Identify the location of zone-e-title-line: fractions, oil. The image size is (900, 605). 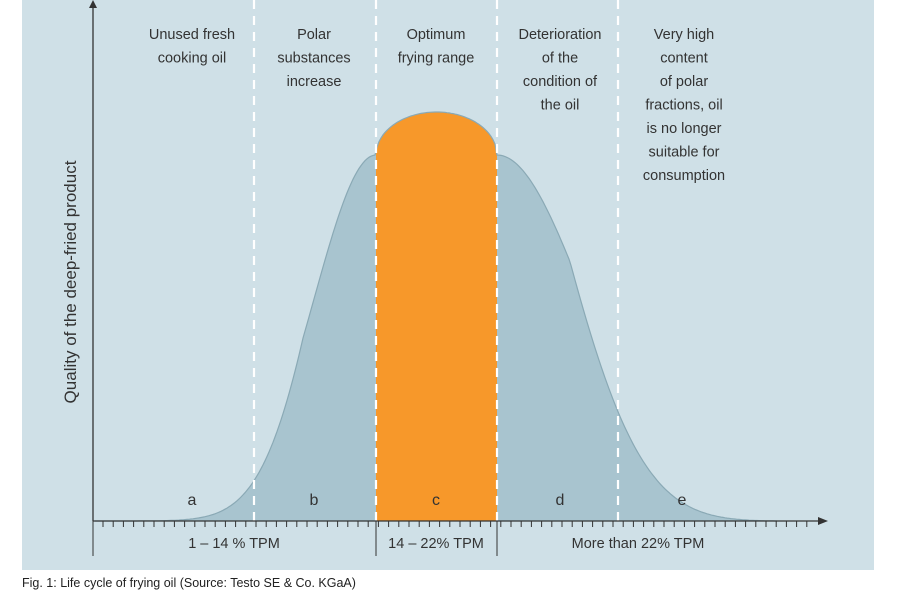
(683, 106).